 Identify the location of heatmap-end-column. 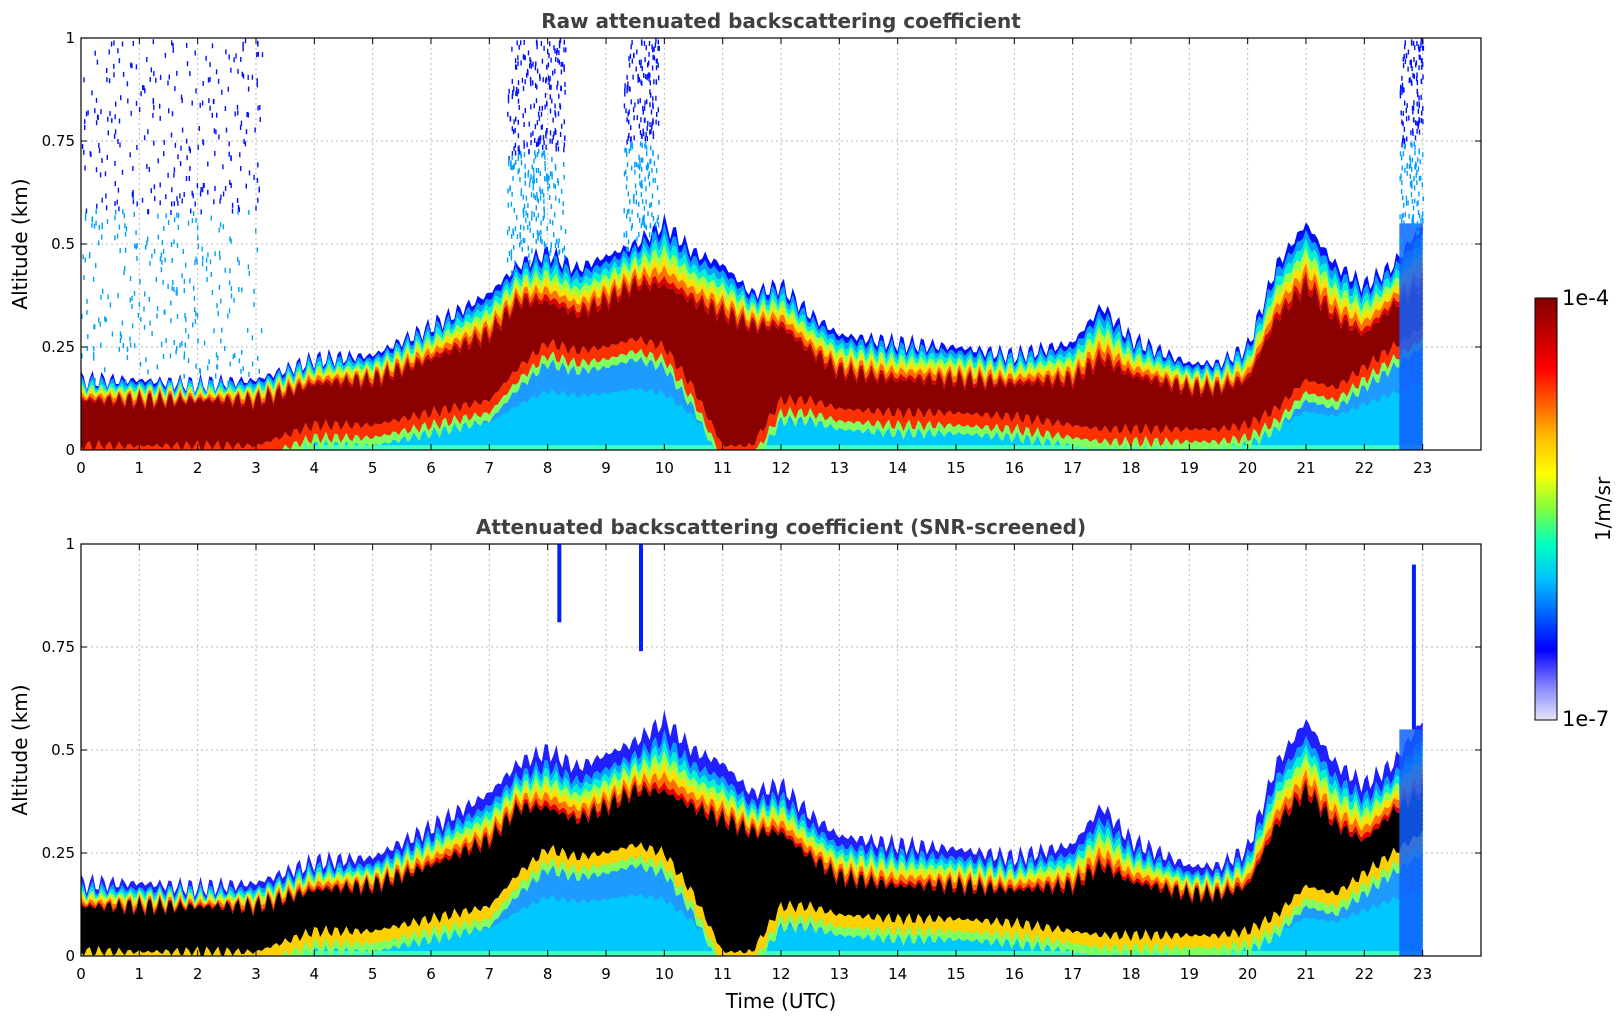
(1411, 842).